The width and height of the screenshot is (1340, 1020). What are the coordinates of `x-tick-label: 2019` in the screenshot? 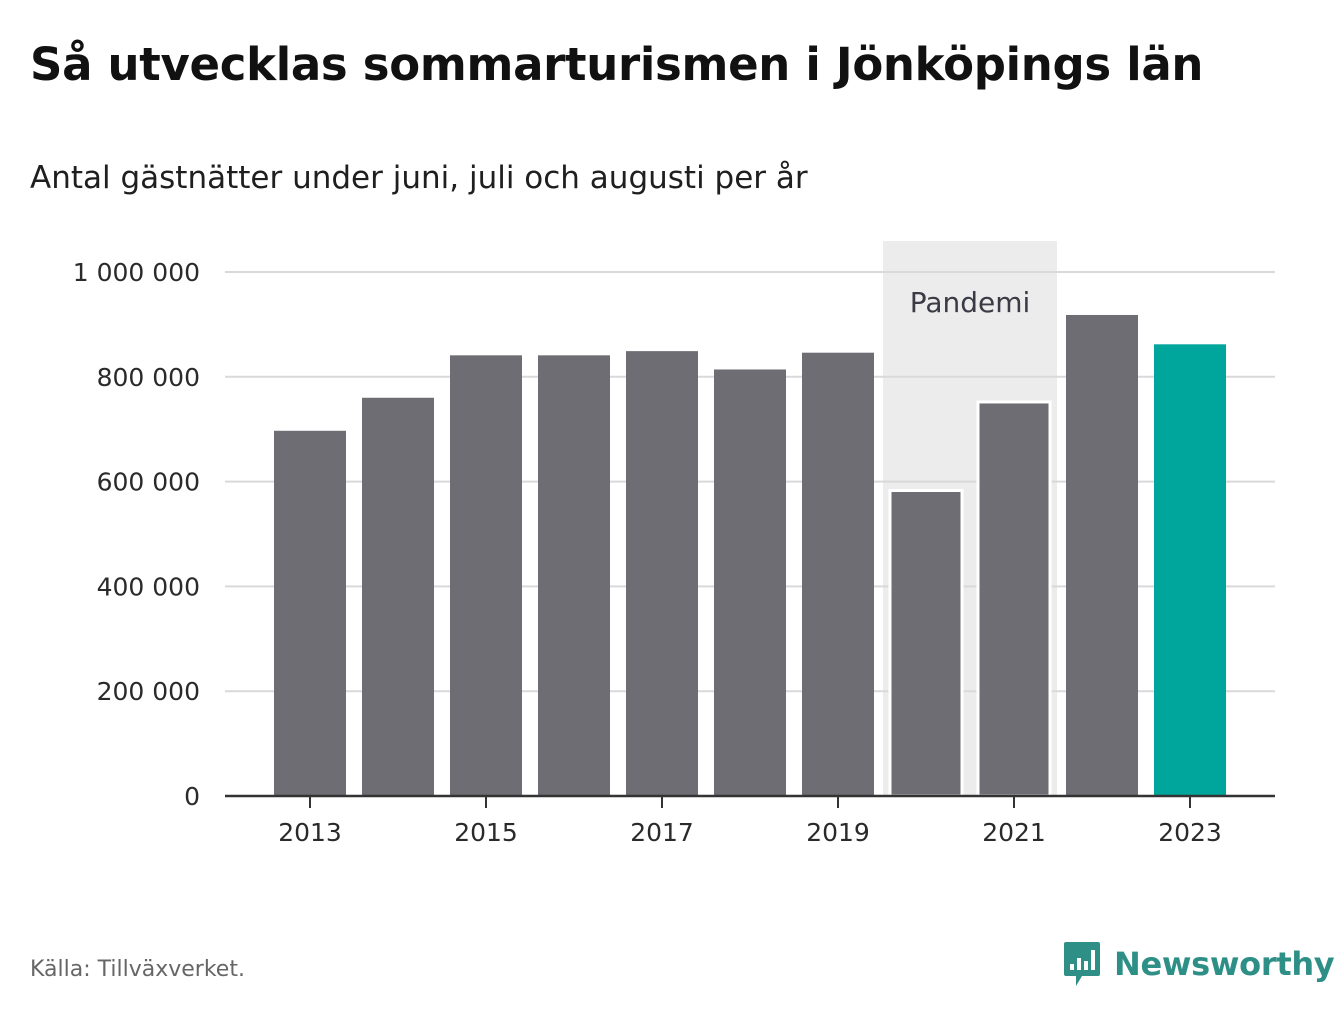 It's located at (838, 832).